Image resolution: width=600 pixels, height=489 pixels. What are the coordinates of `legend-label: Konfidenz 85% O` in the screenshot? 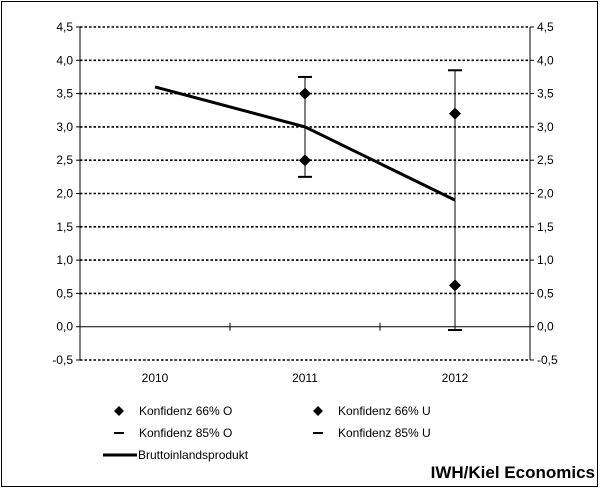 It's located at (185, 433).